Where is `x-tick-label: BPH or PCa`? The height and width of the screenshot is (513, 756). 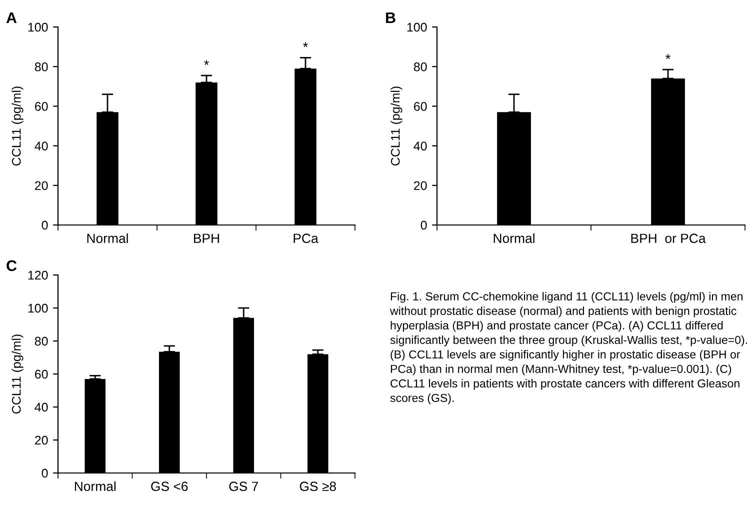
x-tick-label: BPH or PCa is located at coordinates (668, 239).